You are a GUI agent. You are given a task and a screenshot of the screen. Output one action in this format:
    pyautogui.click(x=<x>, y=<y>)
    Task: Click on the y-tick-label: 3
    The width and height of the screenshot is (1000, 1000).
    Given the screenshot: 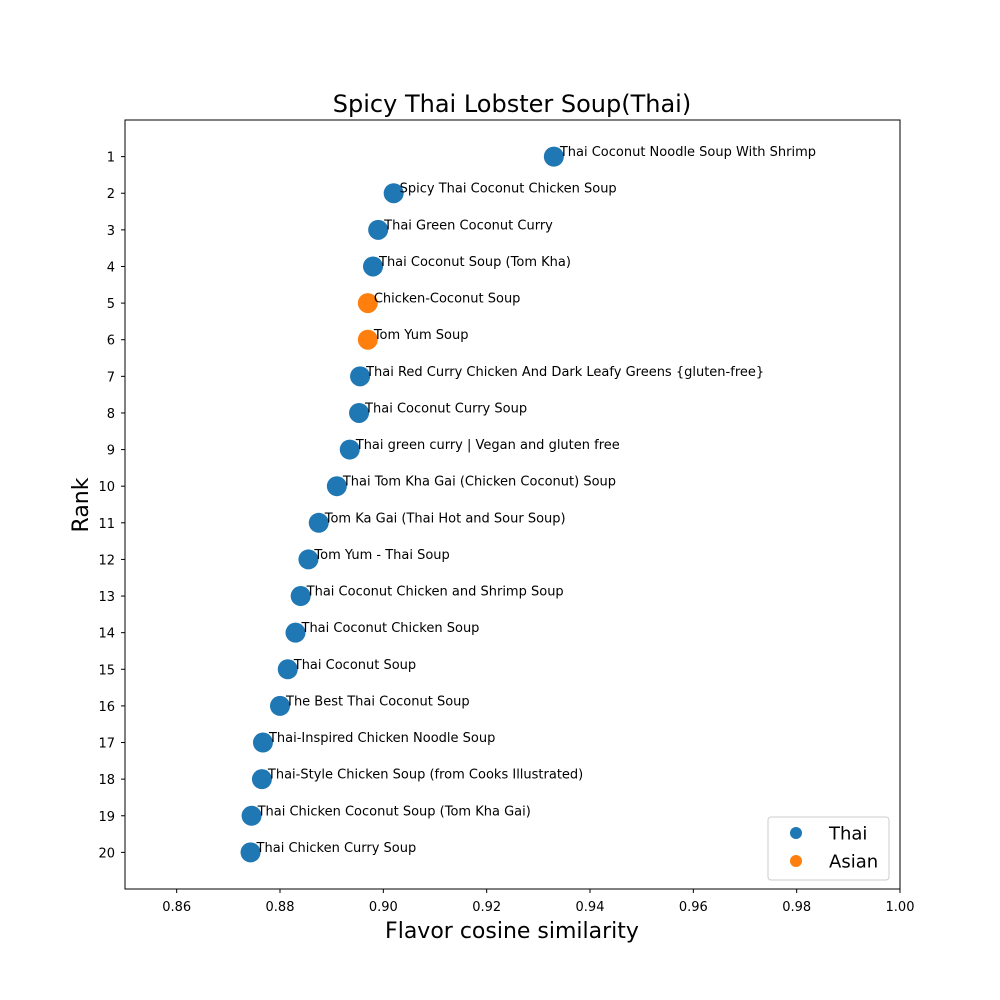 What is the action you would take?
    pyautogui.click(x=111, y=231)
    